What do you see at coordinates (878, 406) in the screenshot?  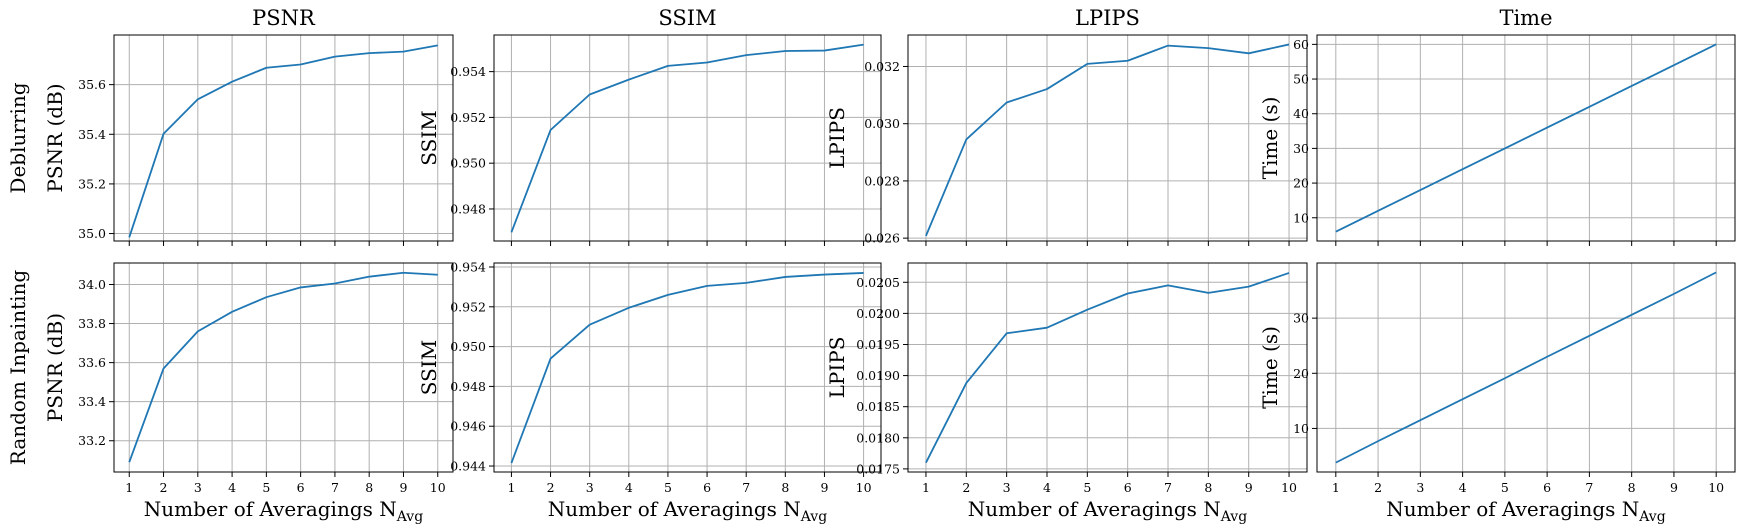 I see `y-tick-label: 0.0185` at bounding box center [878, 406].